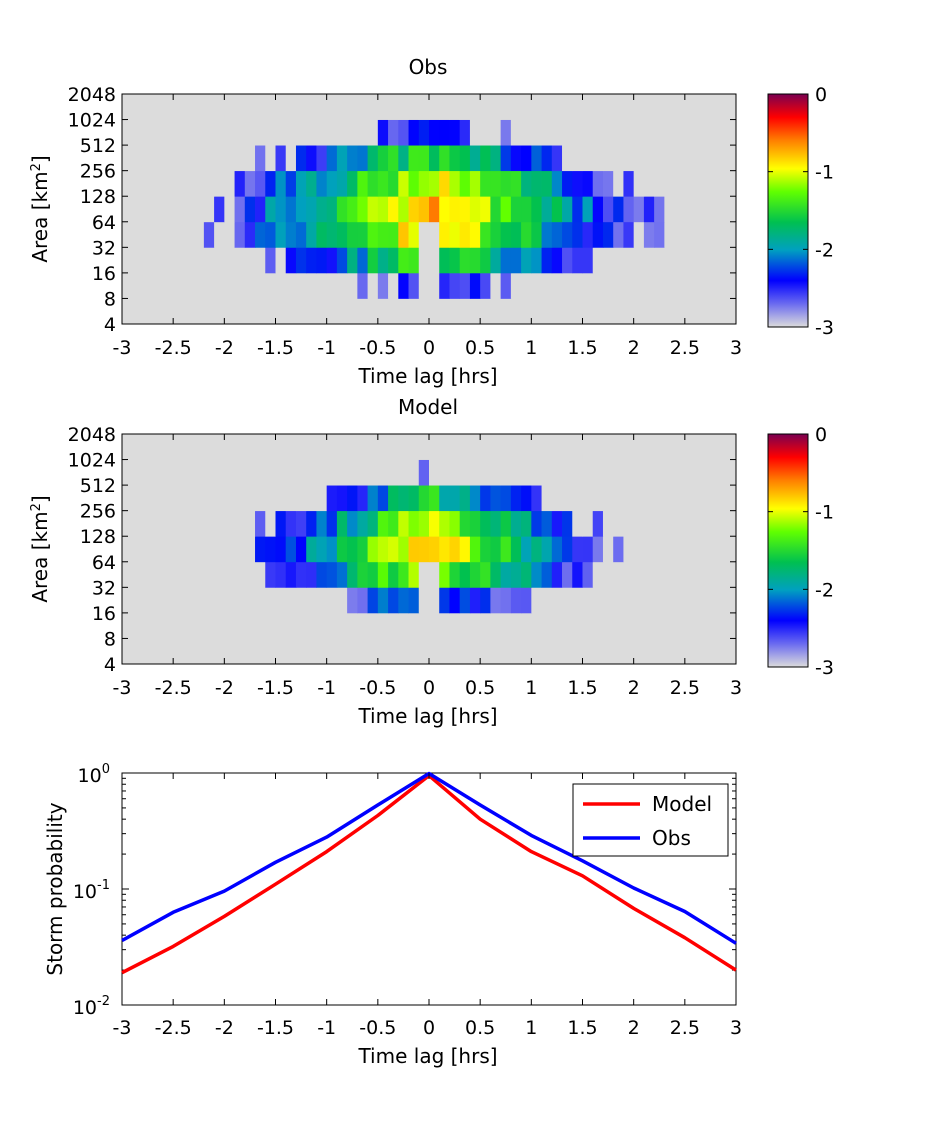 The image size is (933, 1135). Describe the element at coordinates (582, 688) in the screenshot. I see `x-tick-label: 1.5` at that location.